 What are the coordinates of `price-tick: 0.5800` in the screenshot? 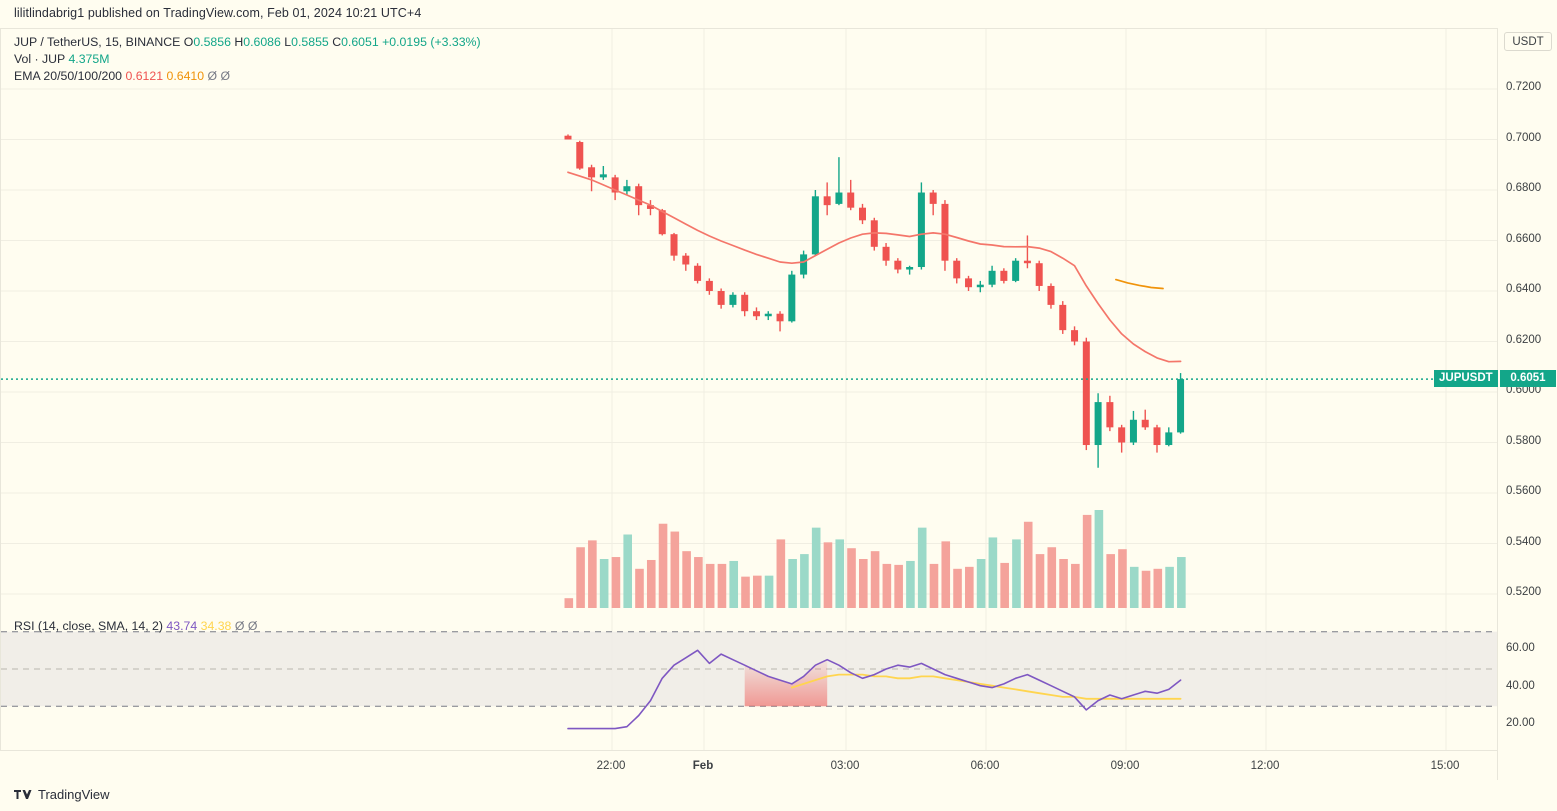 It's located at (1524, 440).